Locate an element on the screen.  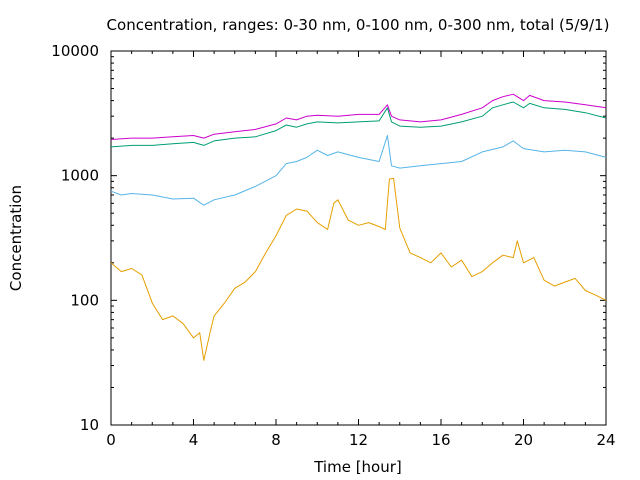
x-tick-label: 0 is located at coordinates (111, 440).